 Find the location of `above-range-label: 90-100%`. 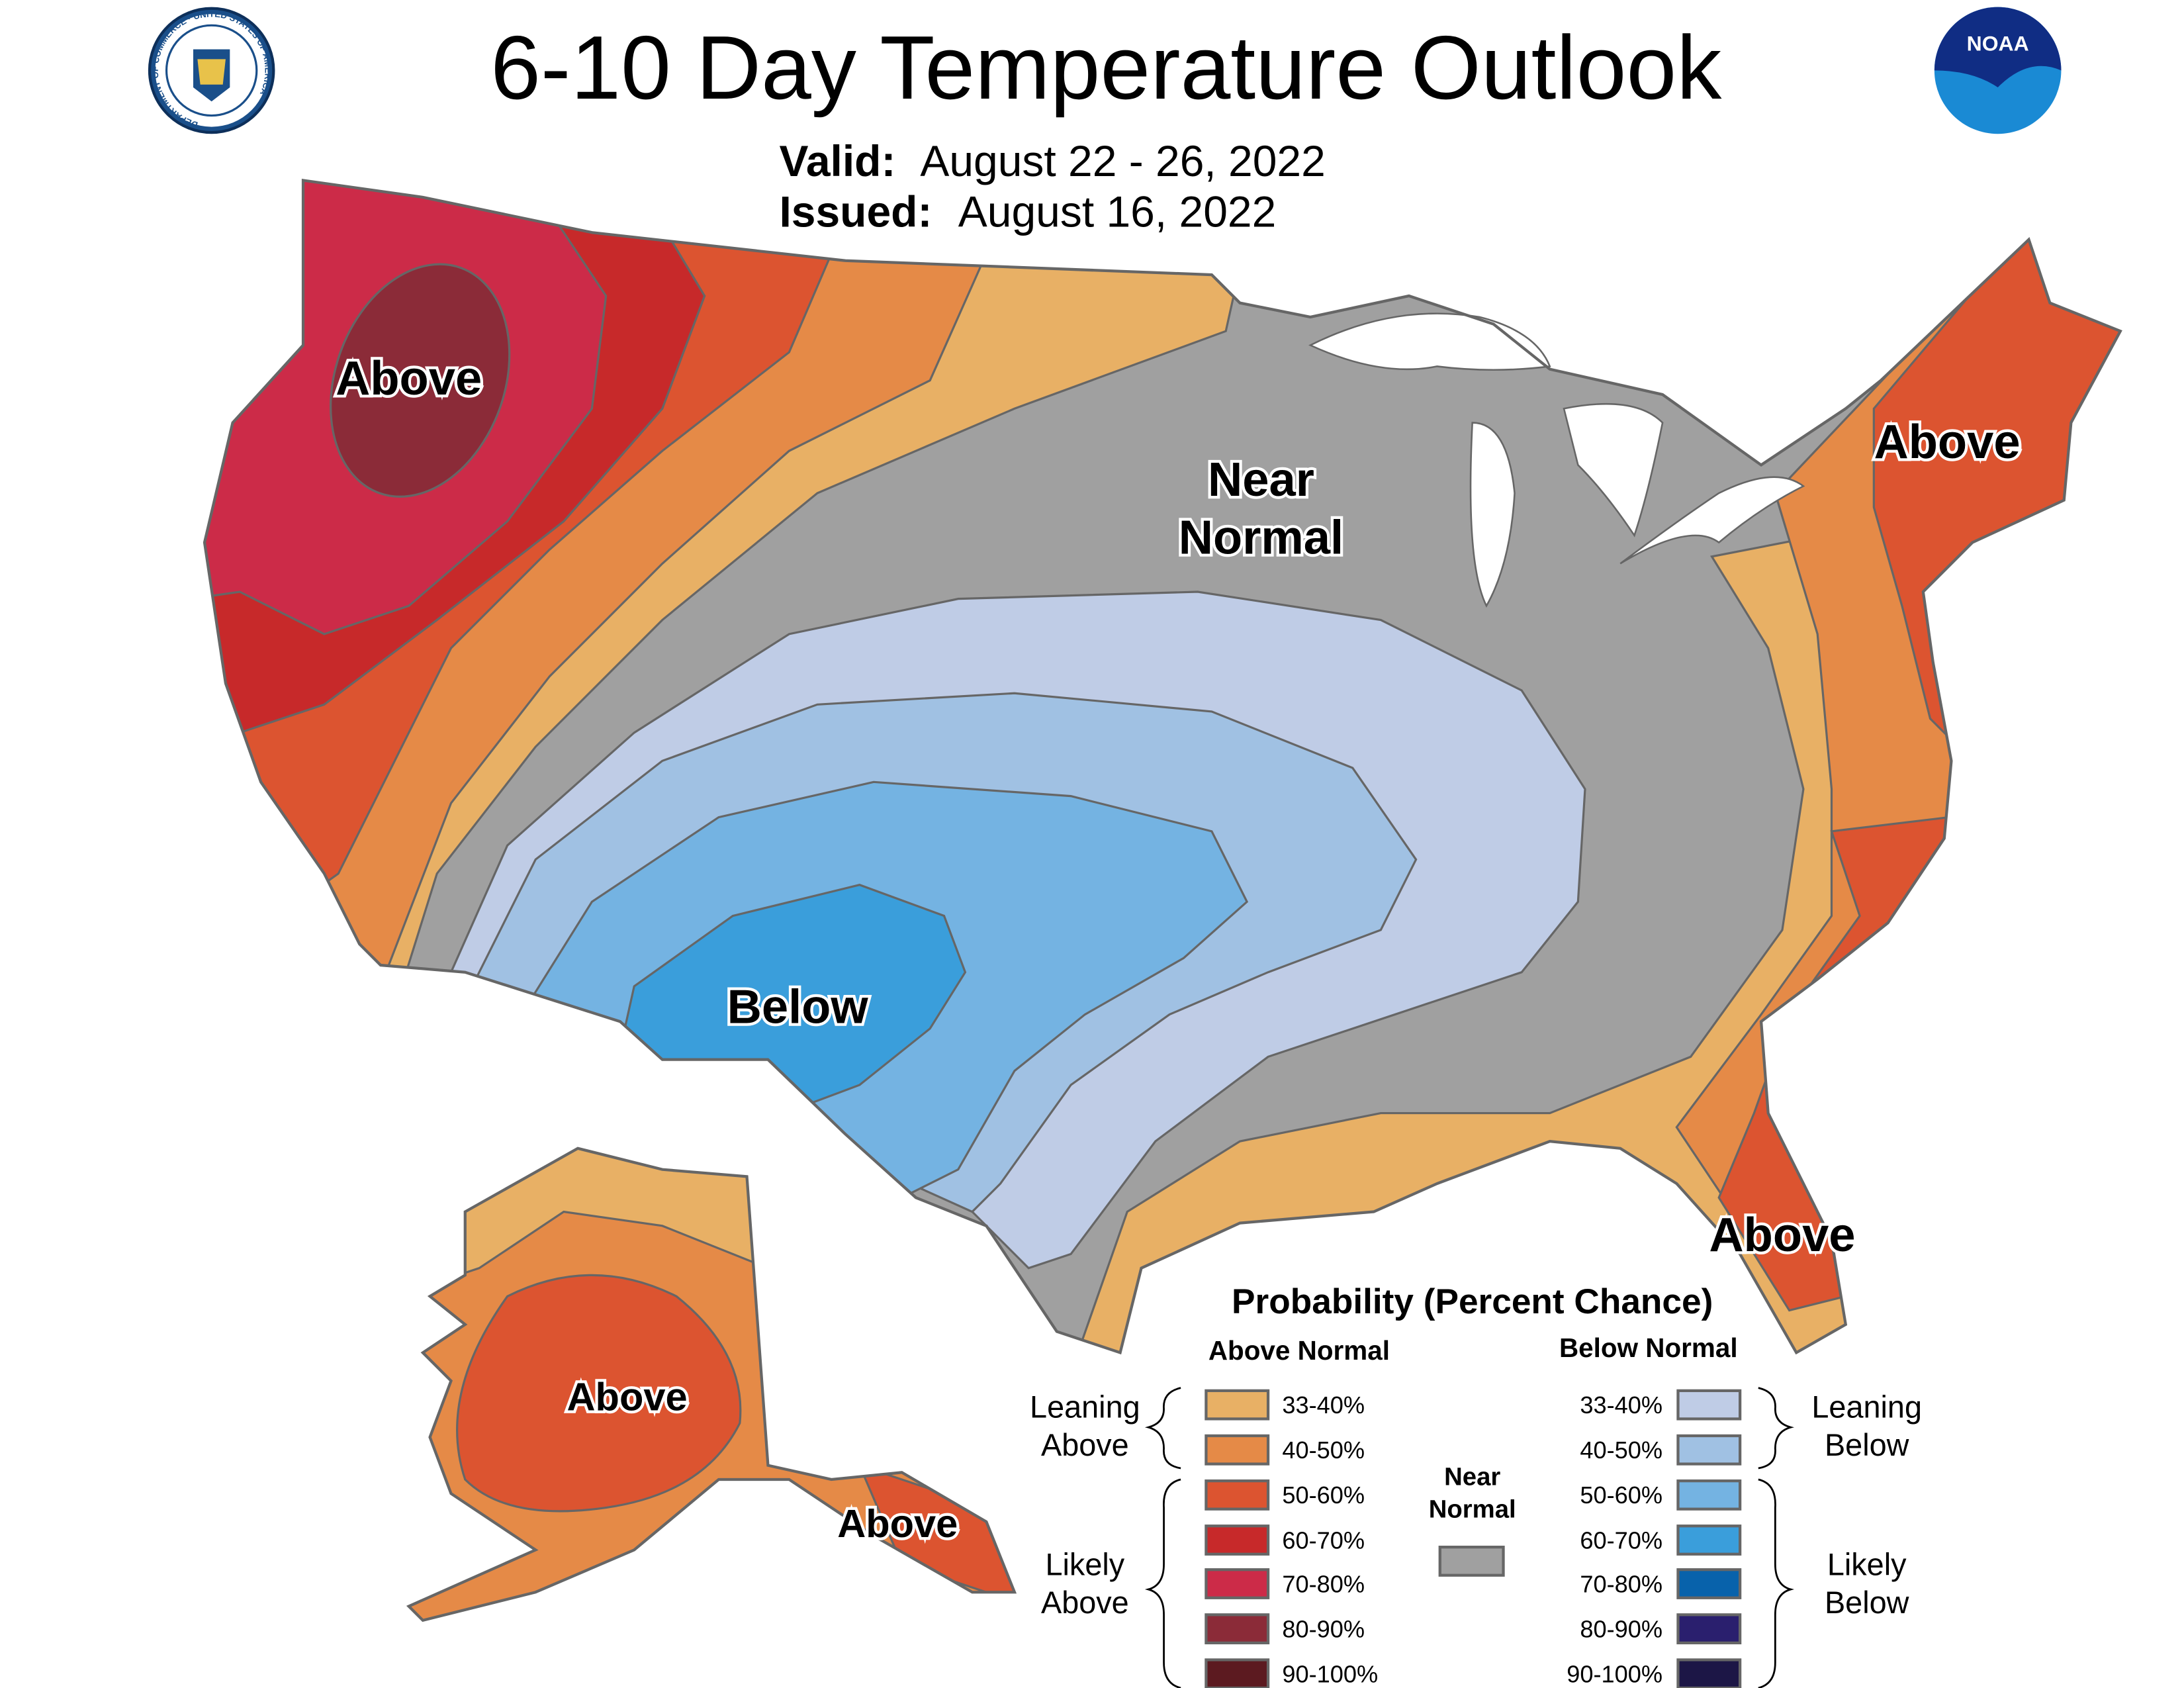

above-range-label: 90-100% is located at coordinates (1330, 1673).